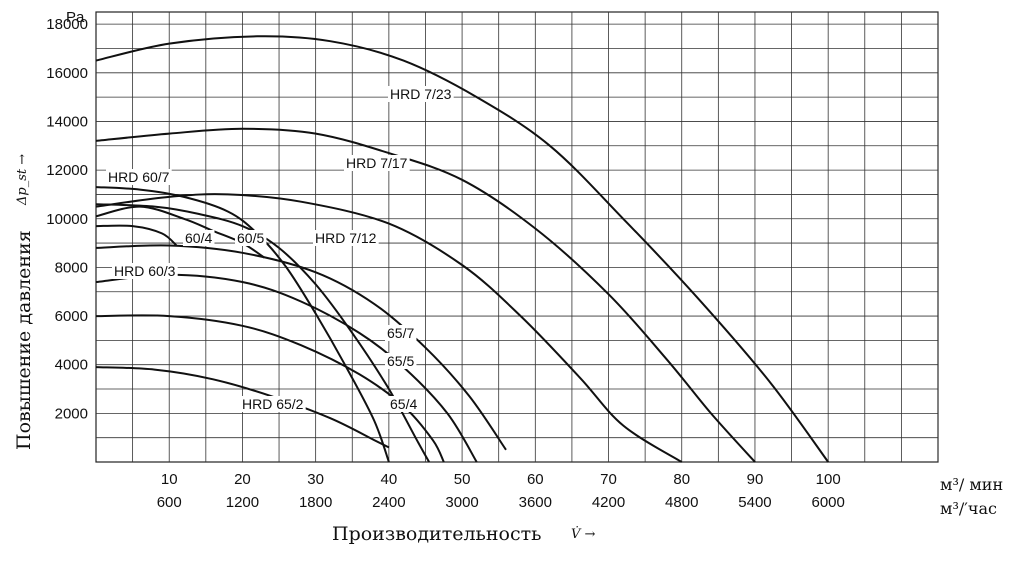  Describe the element at coordinates (754, 502) in the screenshot. I see `x-tick-label-secondary: 5400` at that location.